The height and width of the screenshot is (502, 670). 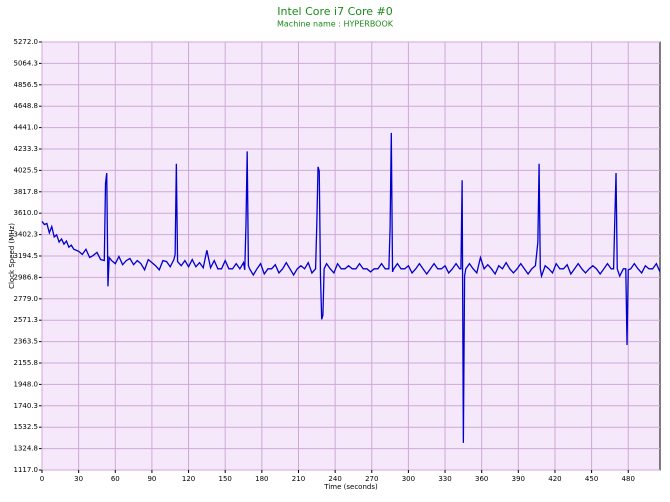 I want to click on y-tick-label: 2363.5, so click(x=26, y=342).